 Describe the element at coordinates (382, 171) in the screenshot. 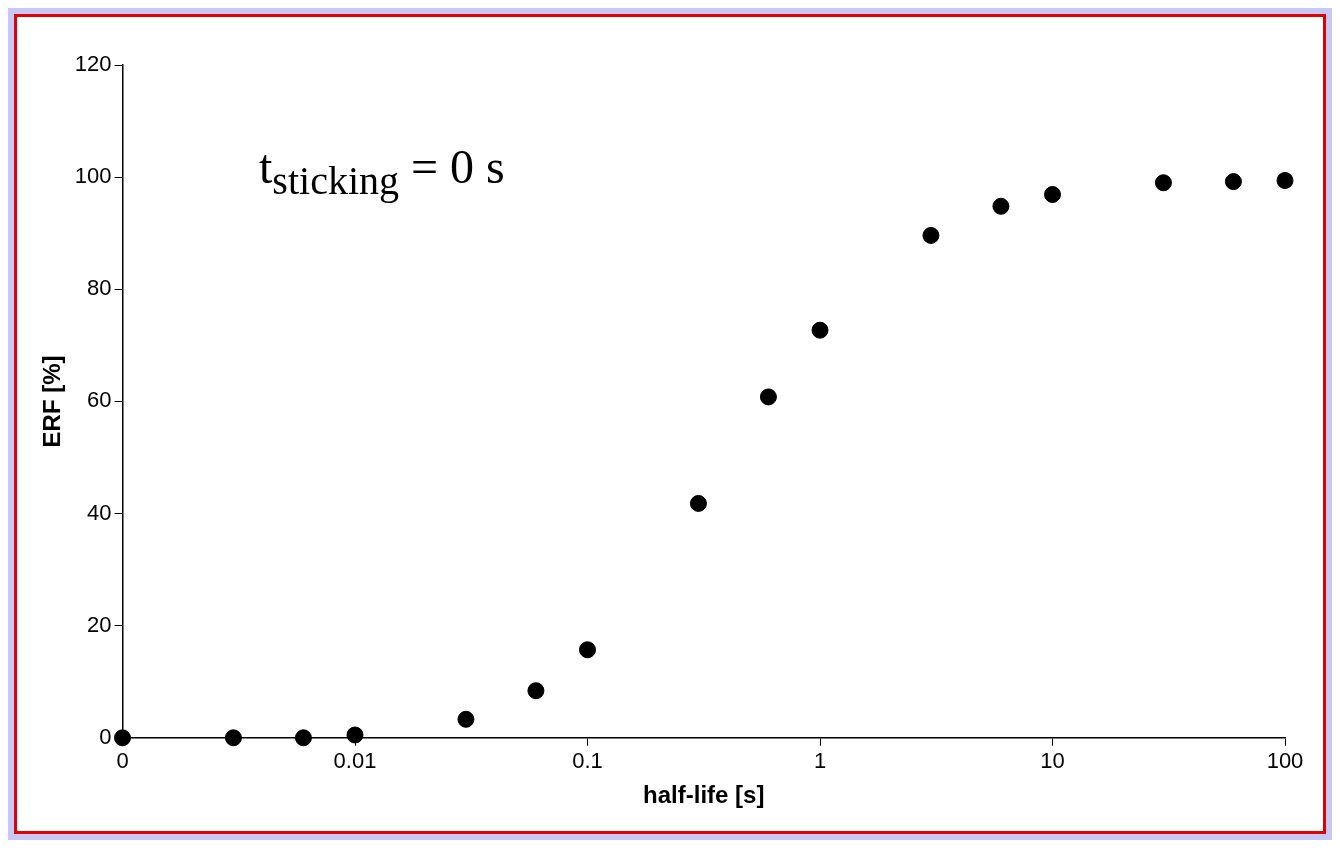

I see `annotation: t$_{sticking}$ = 0 s` at that location.